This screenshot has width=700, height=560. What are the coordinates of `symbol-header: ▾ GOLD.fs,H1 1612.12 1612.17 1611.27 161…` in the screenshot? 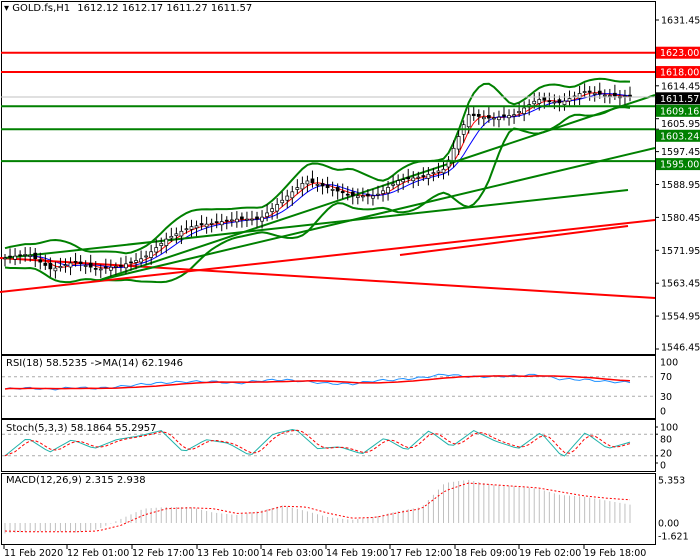 It's located at (128, 8).